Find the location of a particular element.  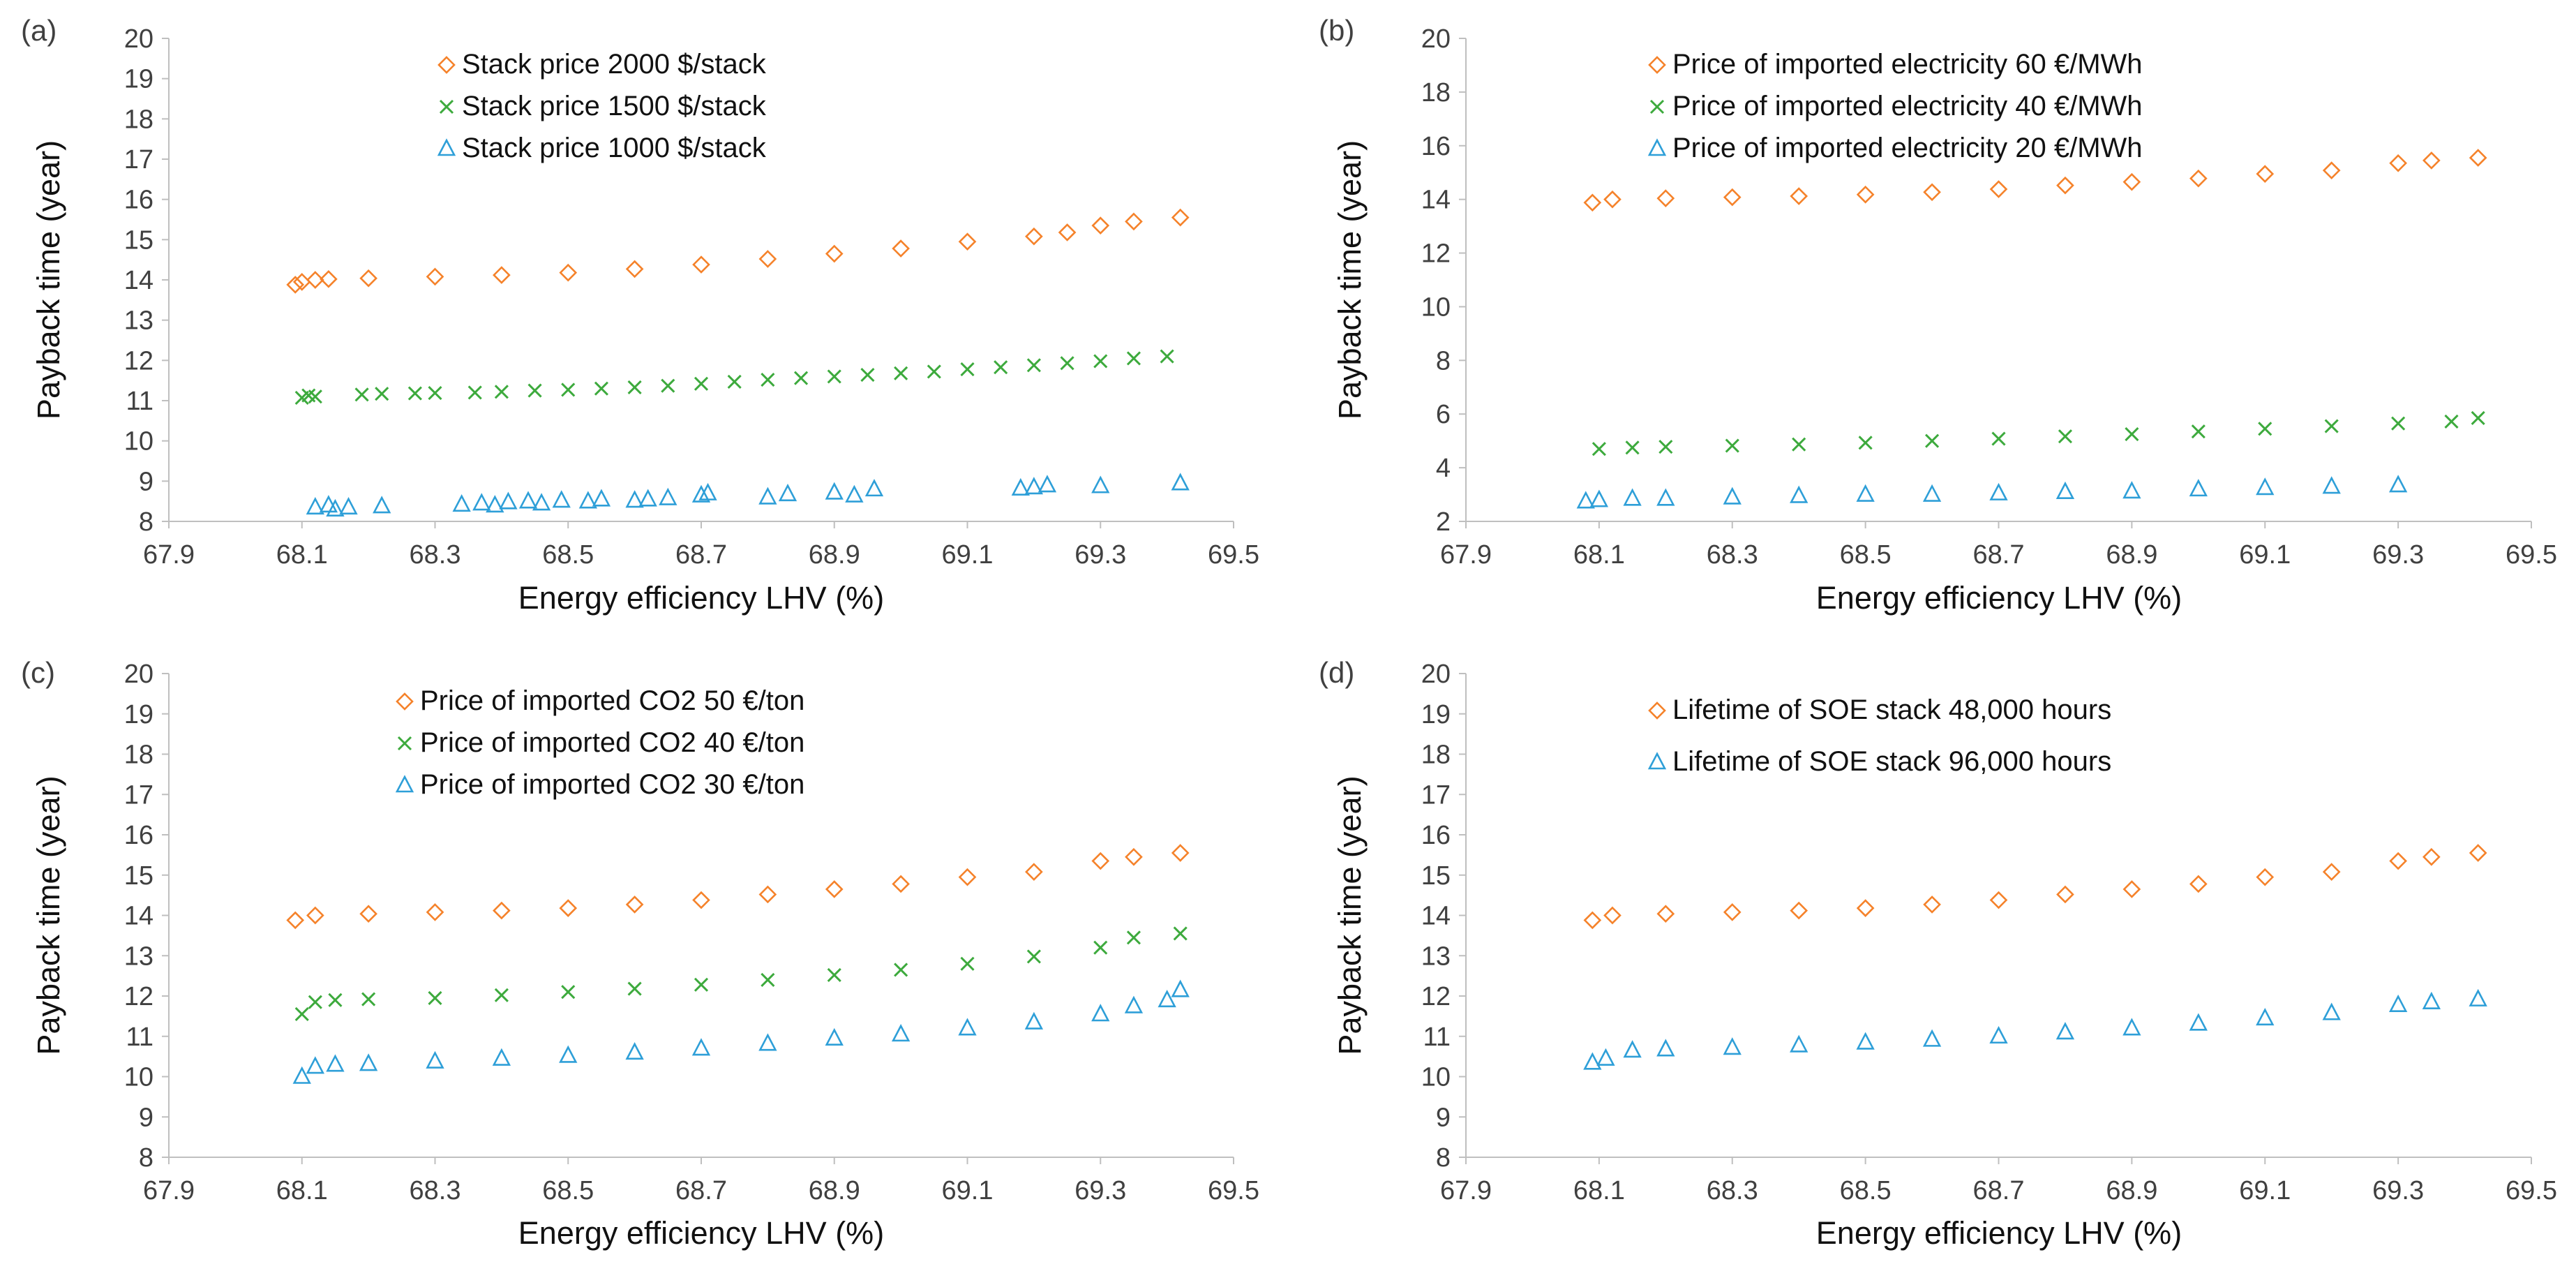

panel-label: (c) is located at coordinates (38, 672).